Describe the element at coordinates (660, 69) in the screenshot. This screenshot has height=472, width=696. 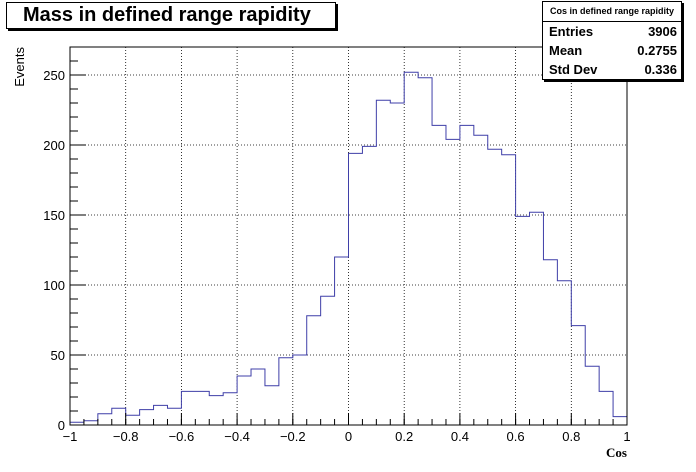
I see `stats-value: 0.336` at that location.